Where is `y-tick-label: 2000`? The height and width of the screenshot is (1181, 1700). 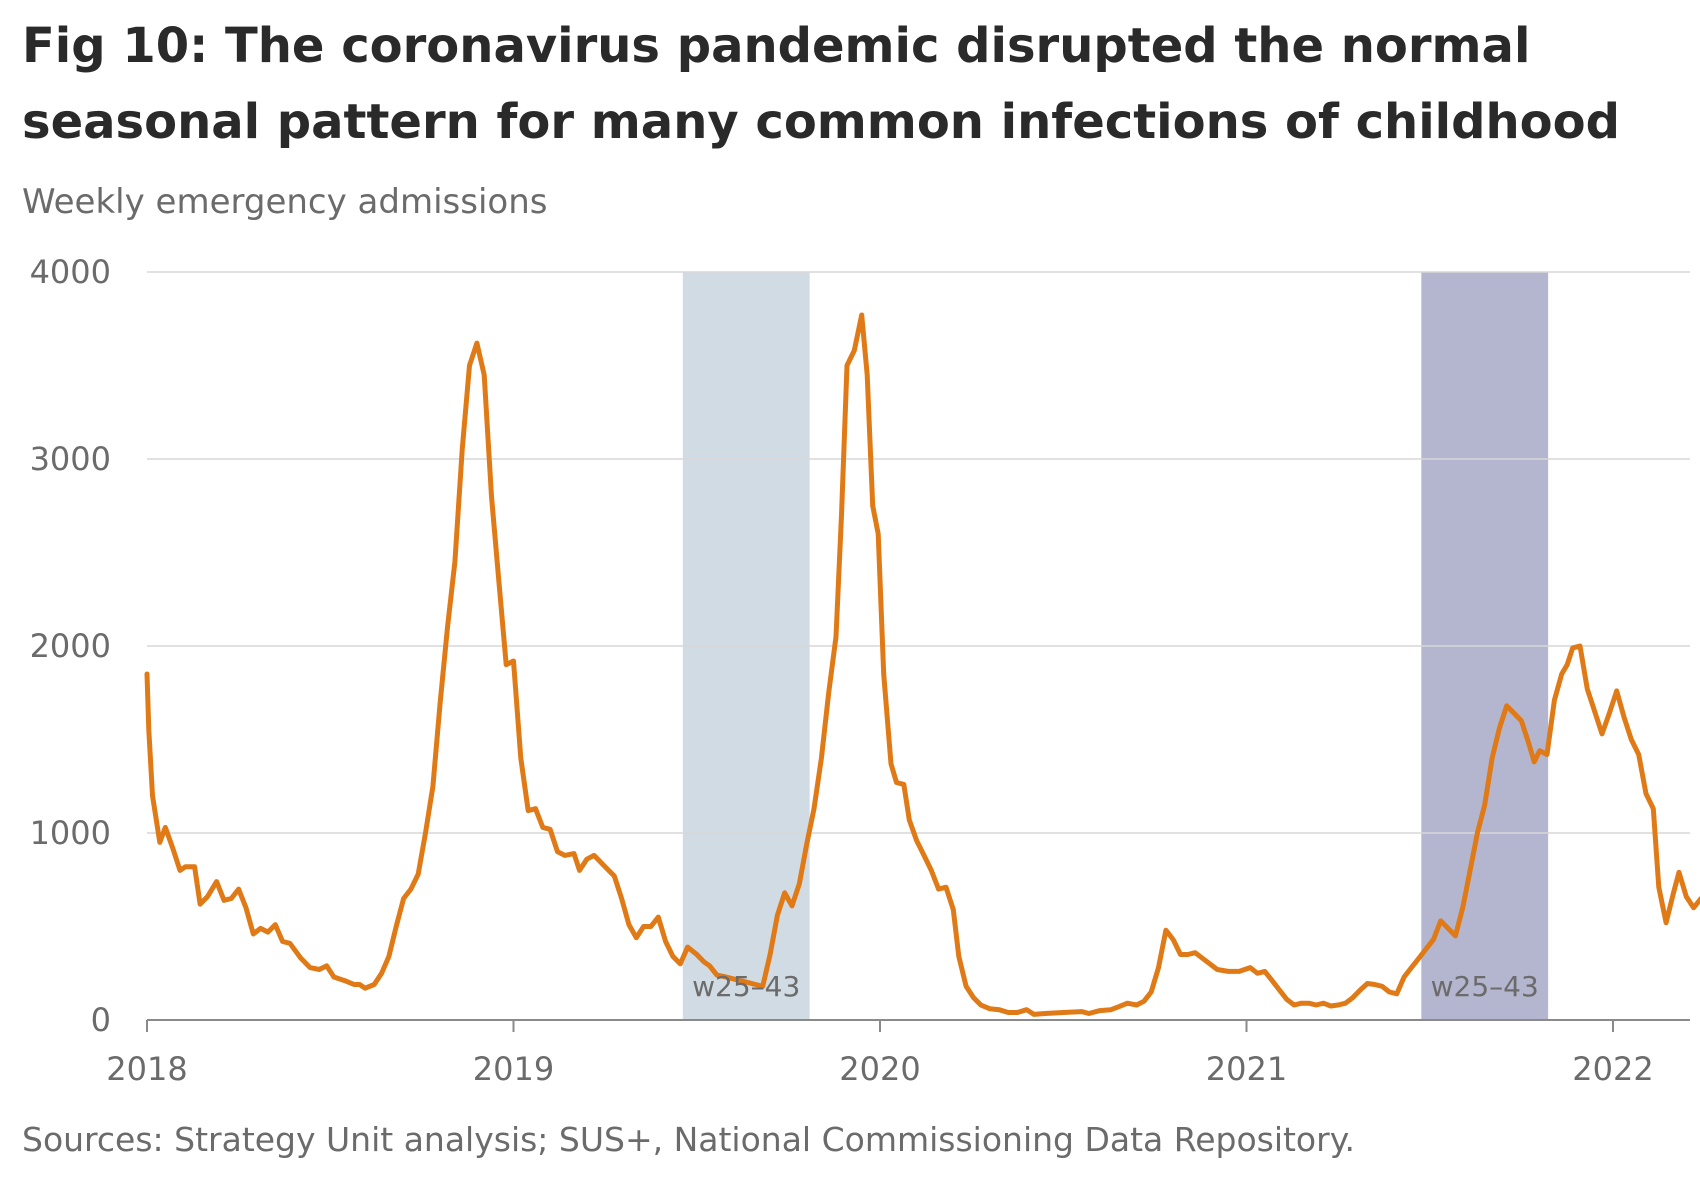
y-tick-label: 2000 is located at coordinates (70, 646).